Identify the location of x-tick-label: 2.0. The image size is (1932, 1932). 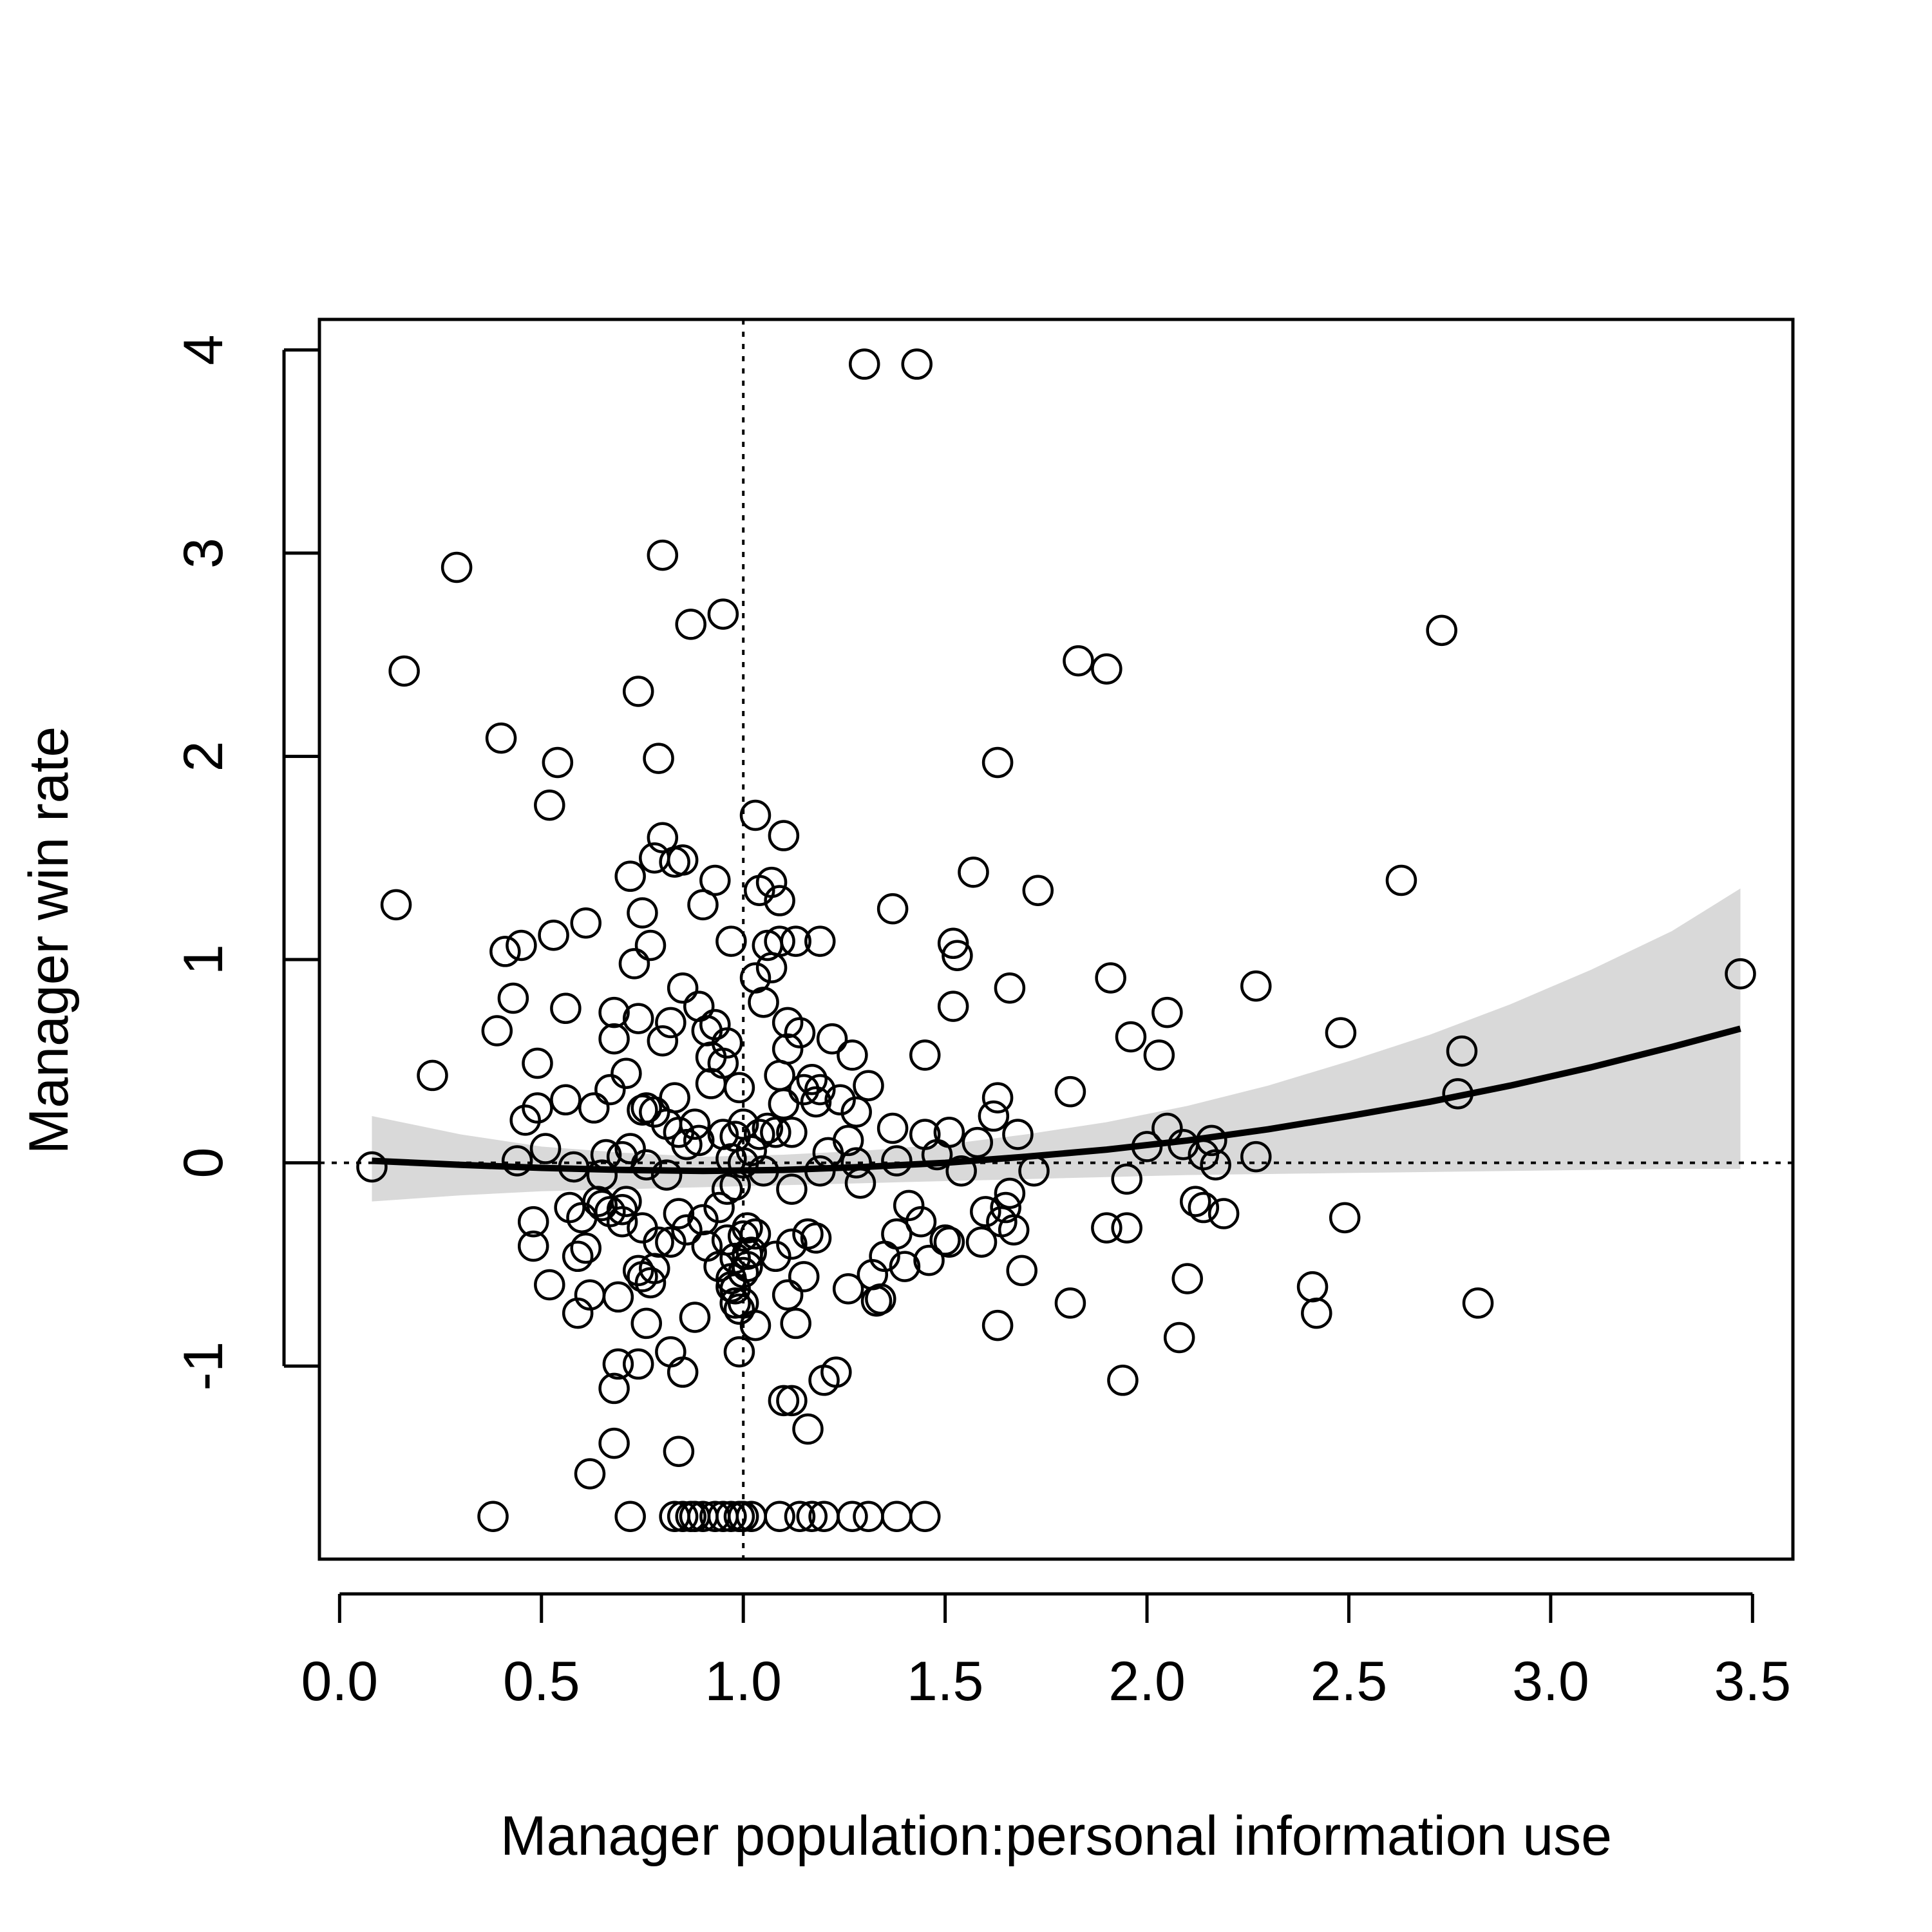
(1147, 1682).